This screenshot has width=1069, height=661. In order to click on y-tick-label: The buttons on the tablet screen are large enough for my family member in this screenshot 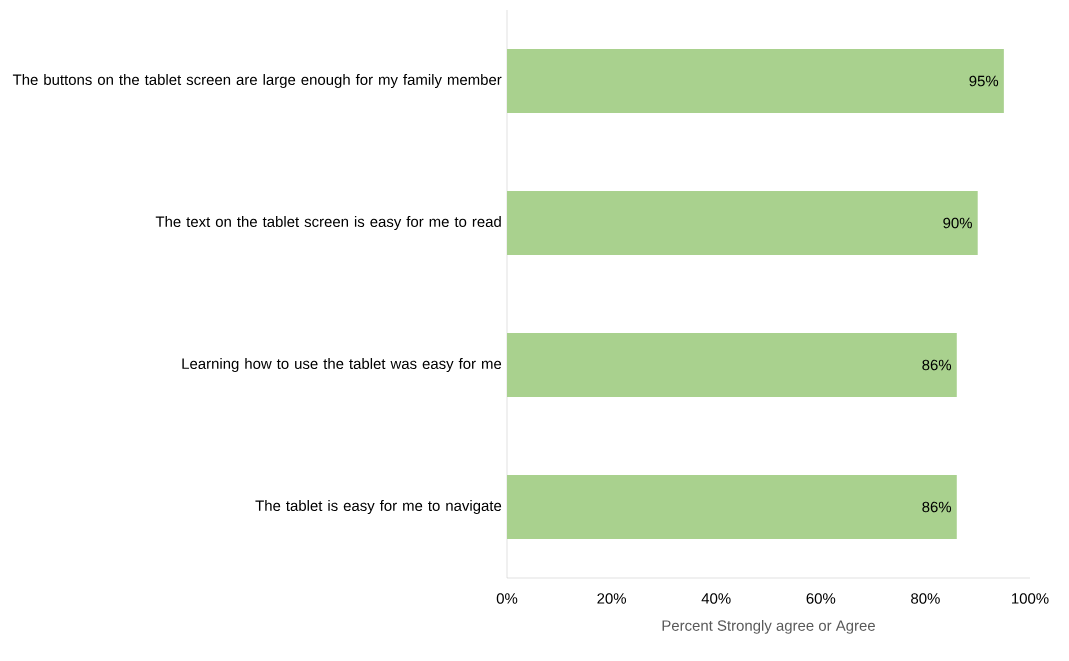, I will do `click(257, 81)`.